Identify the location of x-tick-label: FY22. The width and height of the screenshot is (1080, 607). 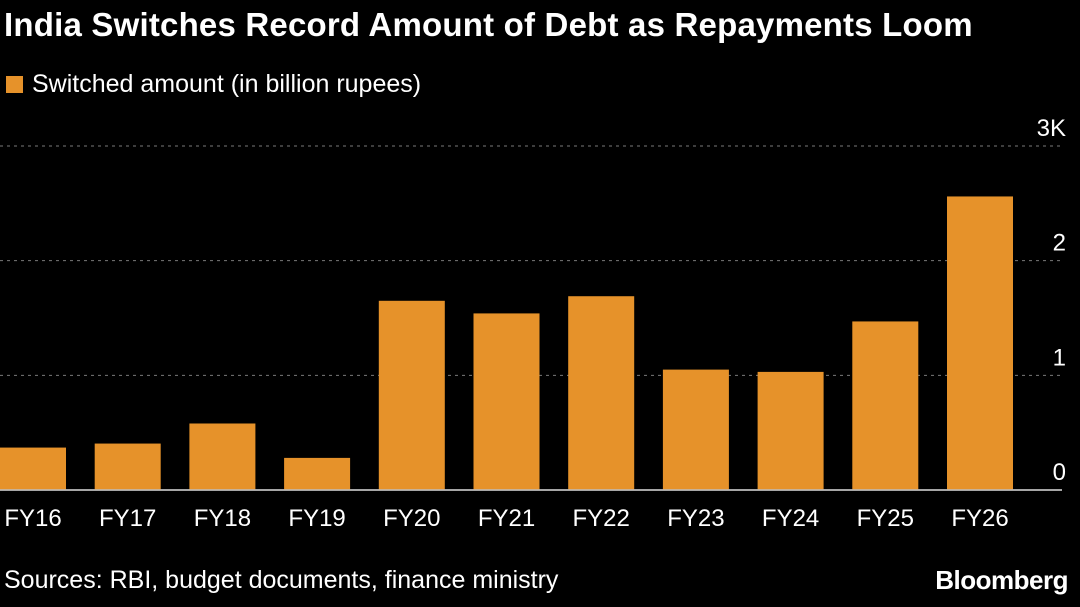
(601, 518).